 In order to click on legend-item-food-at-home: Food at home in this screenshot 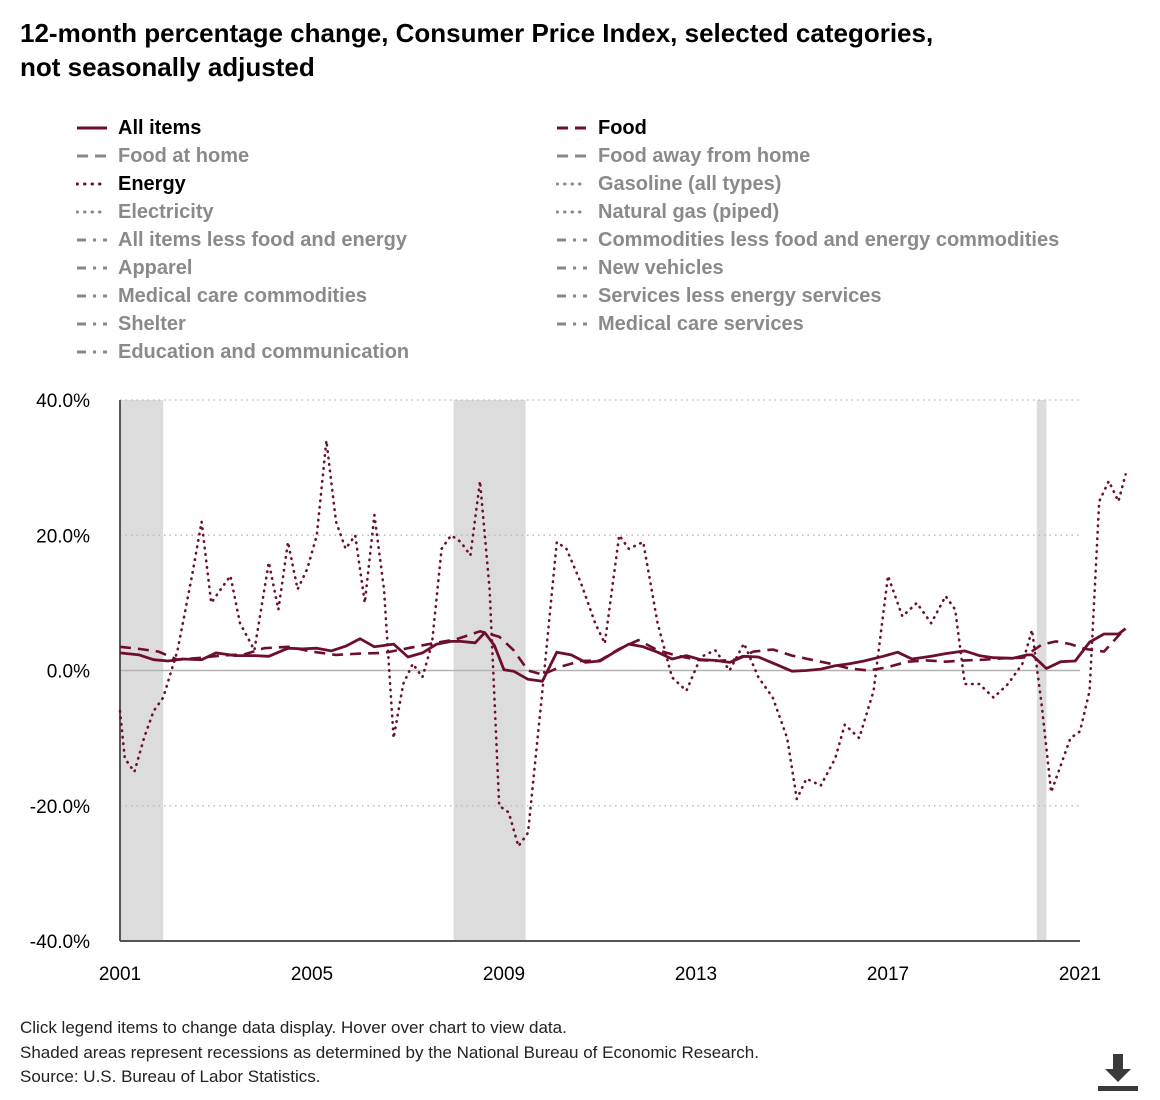, I will do `click(162, 156)`.